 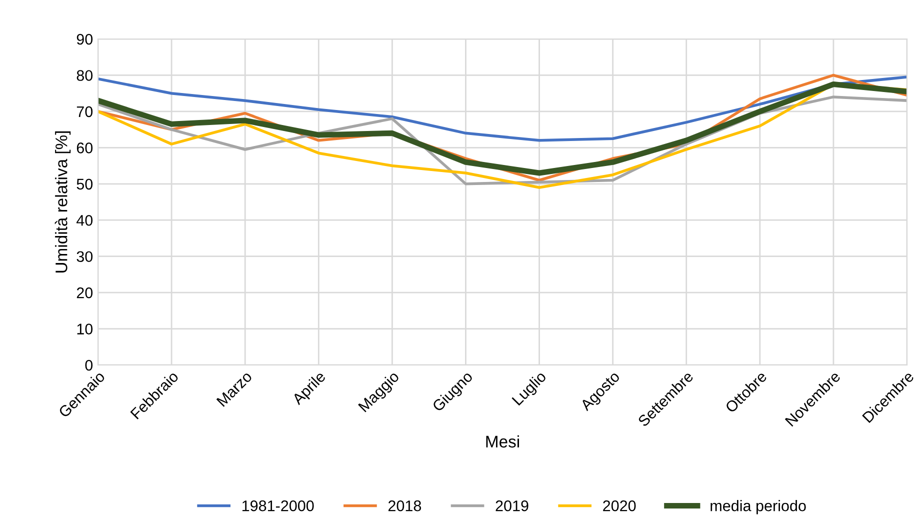 I want to click on y-tick-label: 20, so click(x=84, y=292).